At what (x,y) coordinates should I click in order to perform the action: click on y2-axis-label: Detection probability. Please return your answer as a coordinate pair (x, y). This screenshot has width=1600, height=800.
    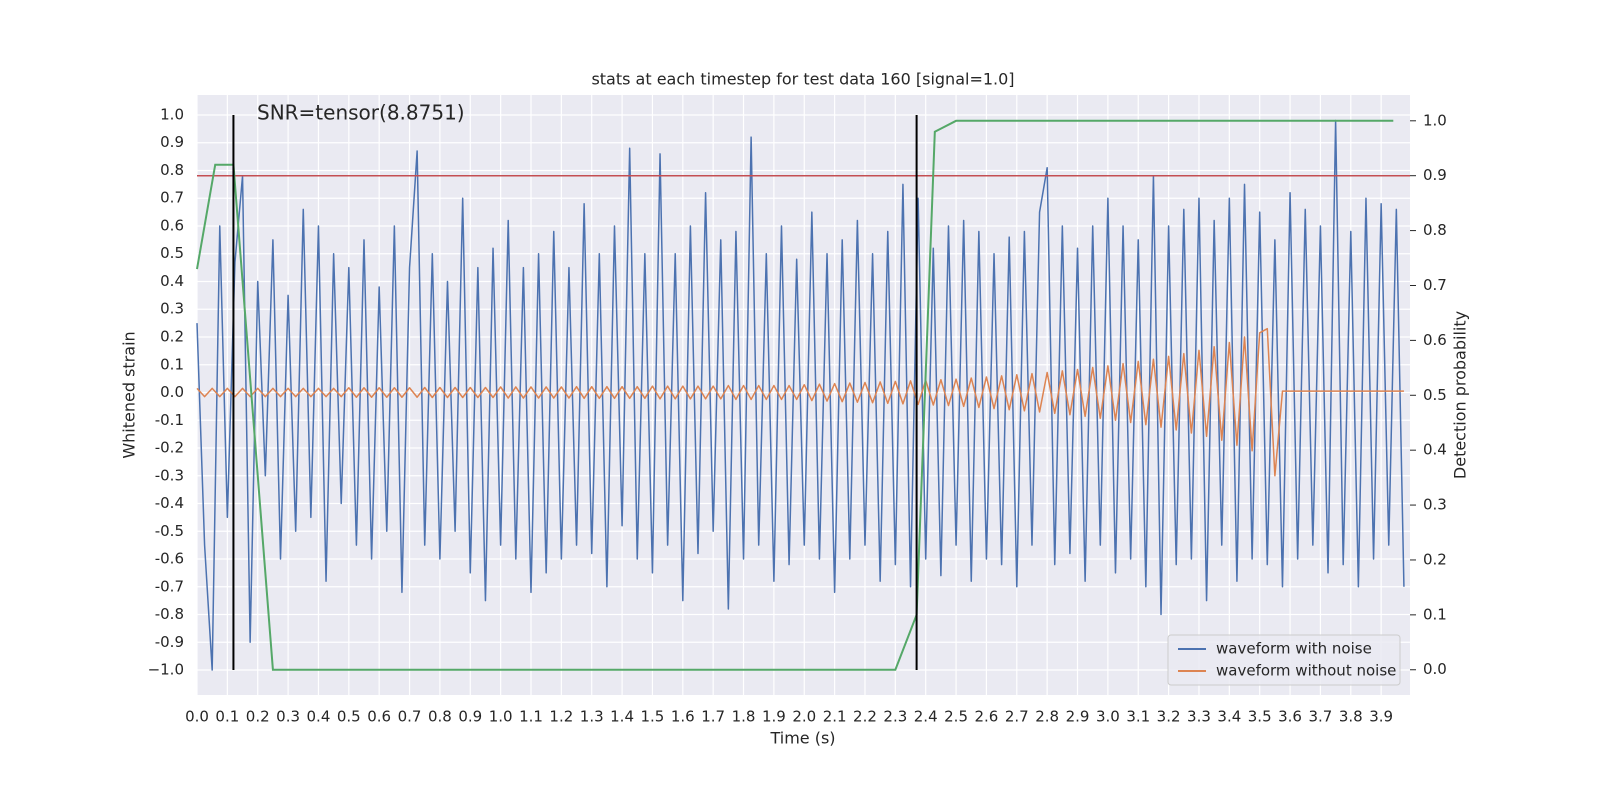
    Looking at the image, I should click on (1460, 395).